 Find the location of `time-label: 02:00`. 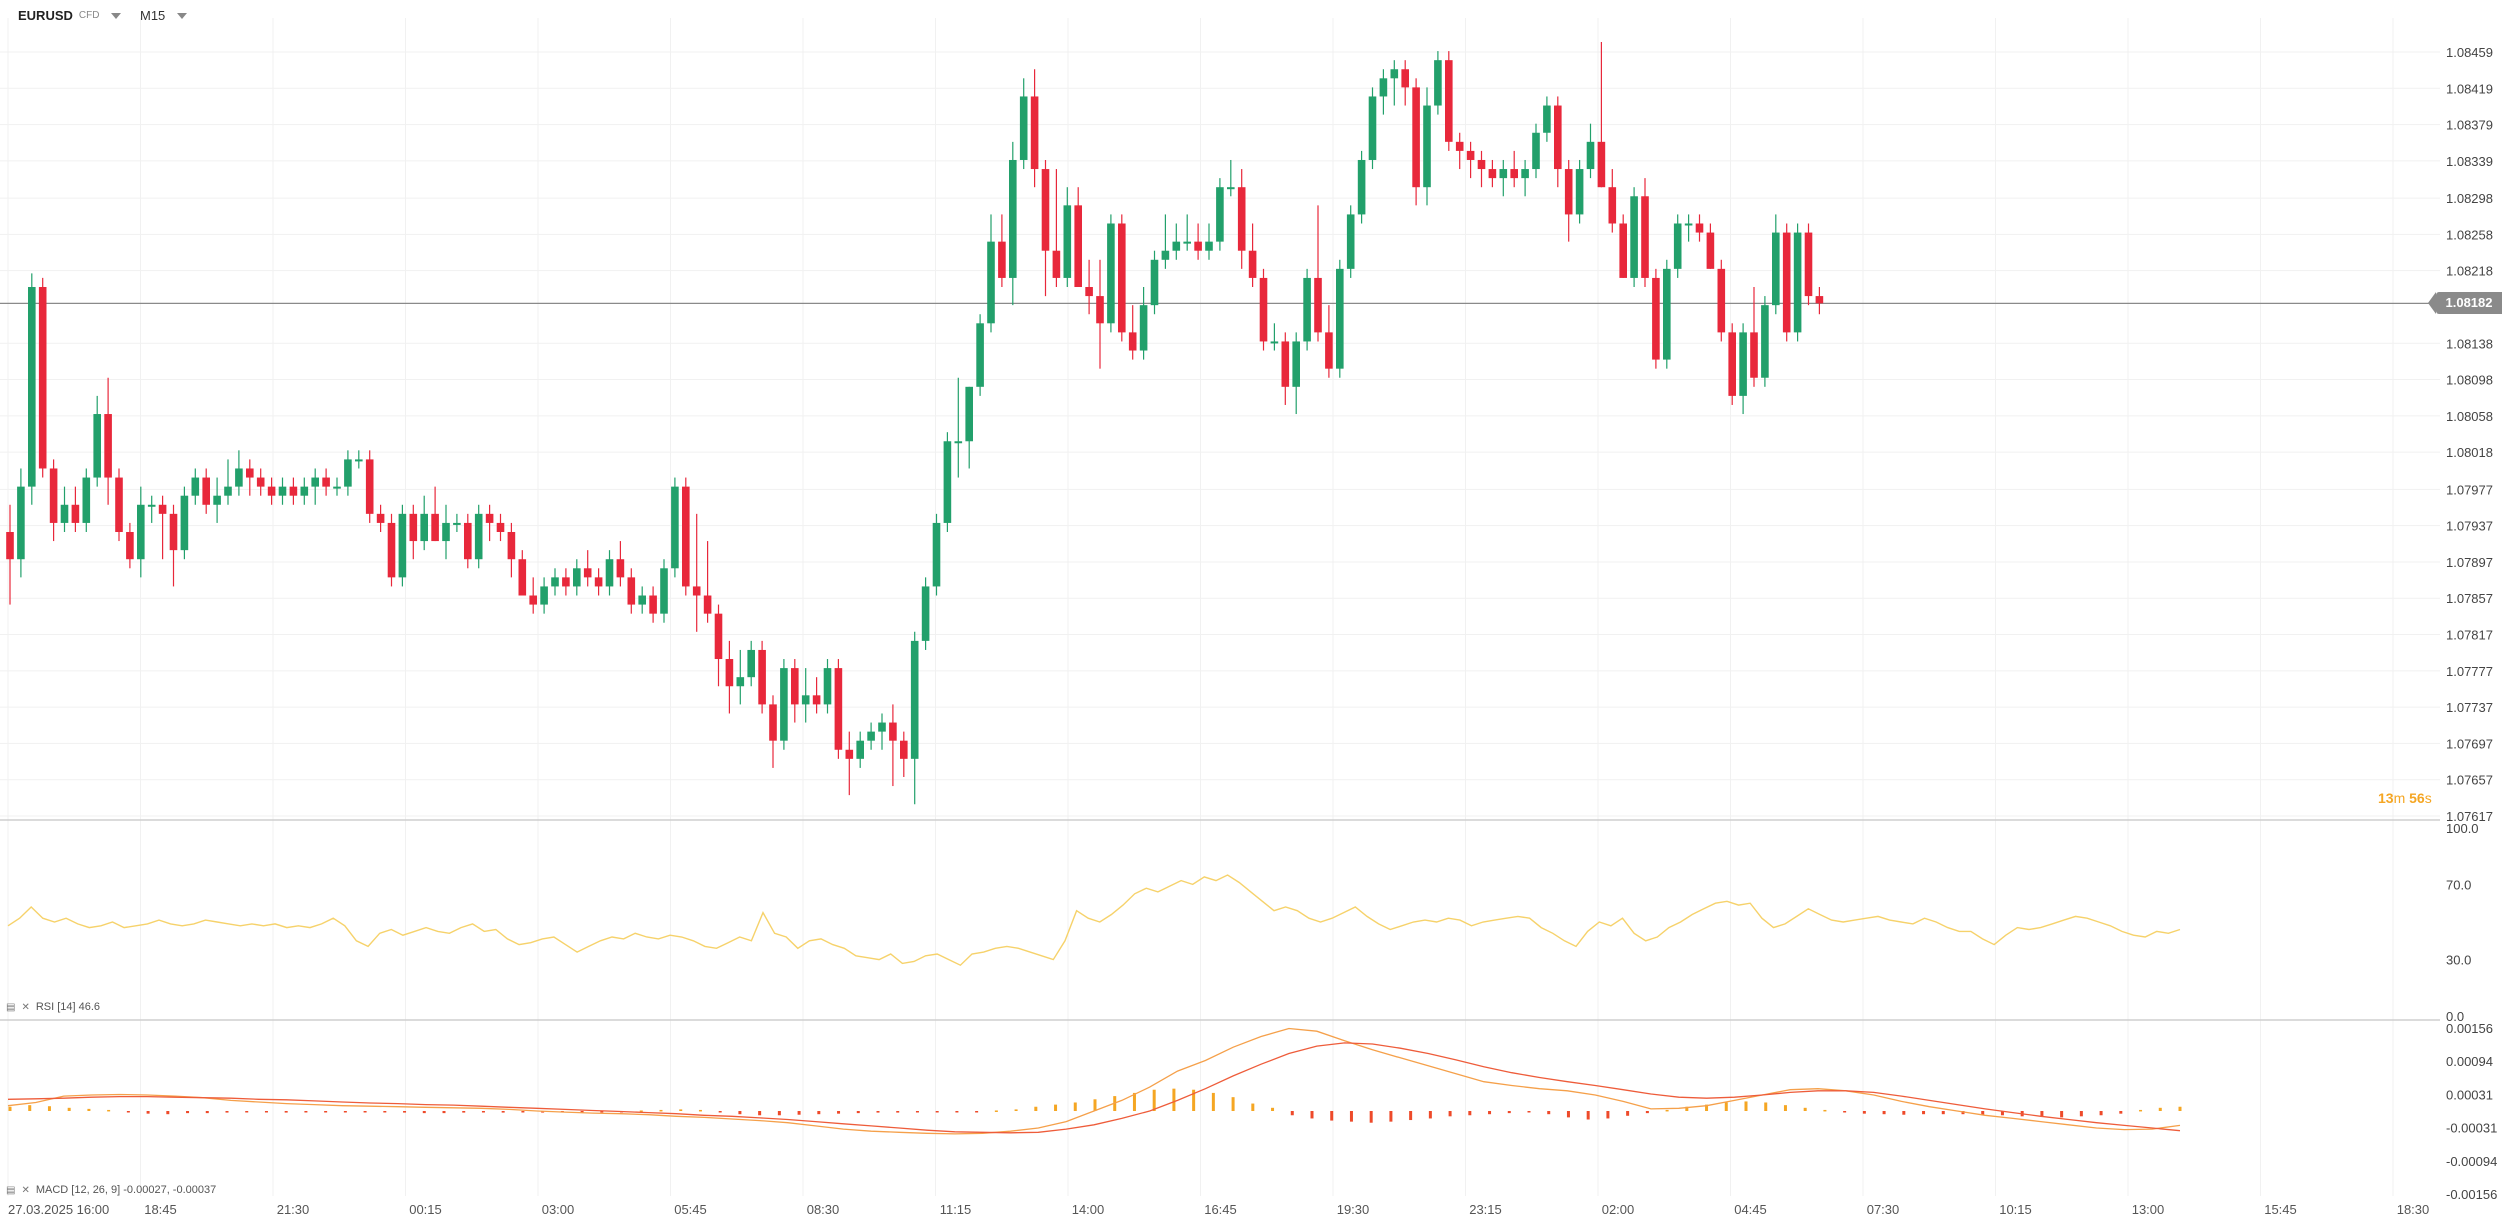

time-label: 02:00 is located at coordinates (1618, 1209).